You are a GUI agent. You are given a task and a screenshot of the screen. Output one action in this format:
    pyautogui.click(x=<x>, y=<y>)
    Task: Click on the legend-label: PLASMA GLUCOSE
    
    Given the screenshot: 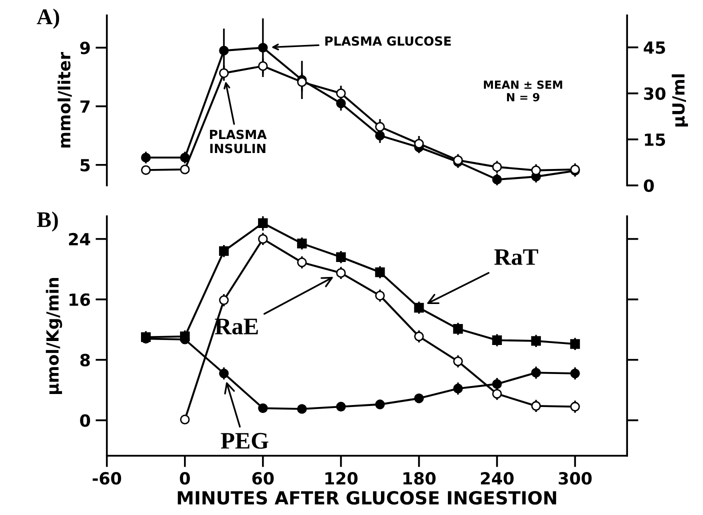 What is the action you would take?
    pyautogui.click(x=388, y=41)
    